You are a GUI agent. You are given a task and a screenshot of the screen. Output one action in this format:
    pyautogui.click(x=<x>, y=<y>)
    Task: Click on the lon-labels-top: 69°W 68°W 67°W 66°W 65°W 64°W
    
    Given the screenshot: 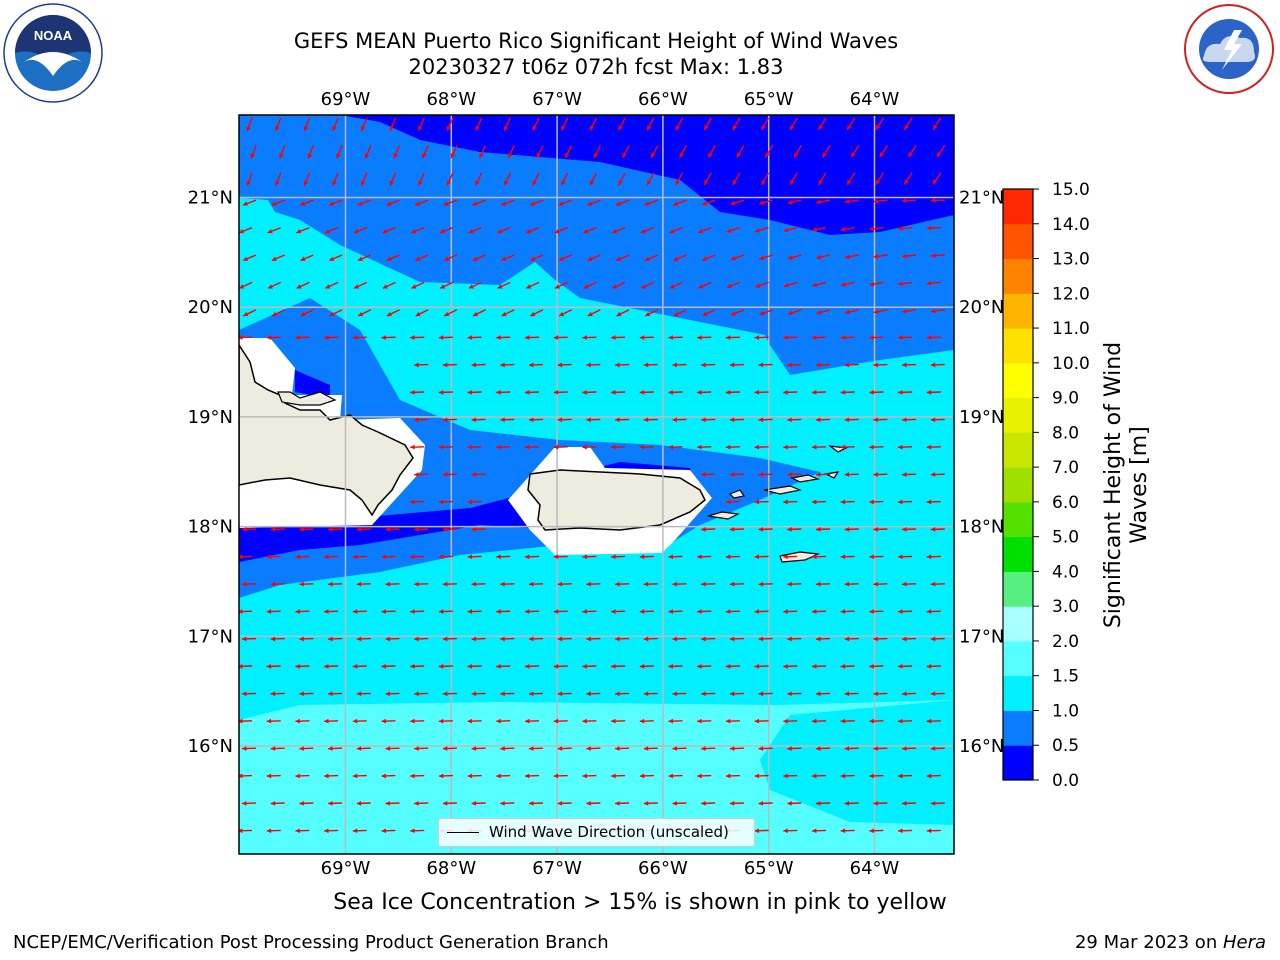 What is the action you would take?
    pyautogui.click(x=610, y=99)
    